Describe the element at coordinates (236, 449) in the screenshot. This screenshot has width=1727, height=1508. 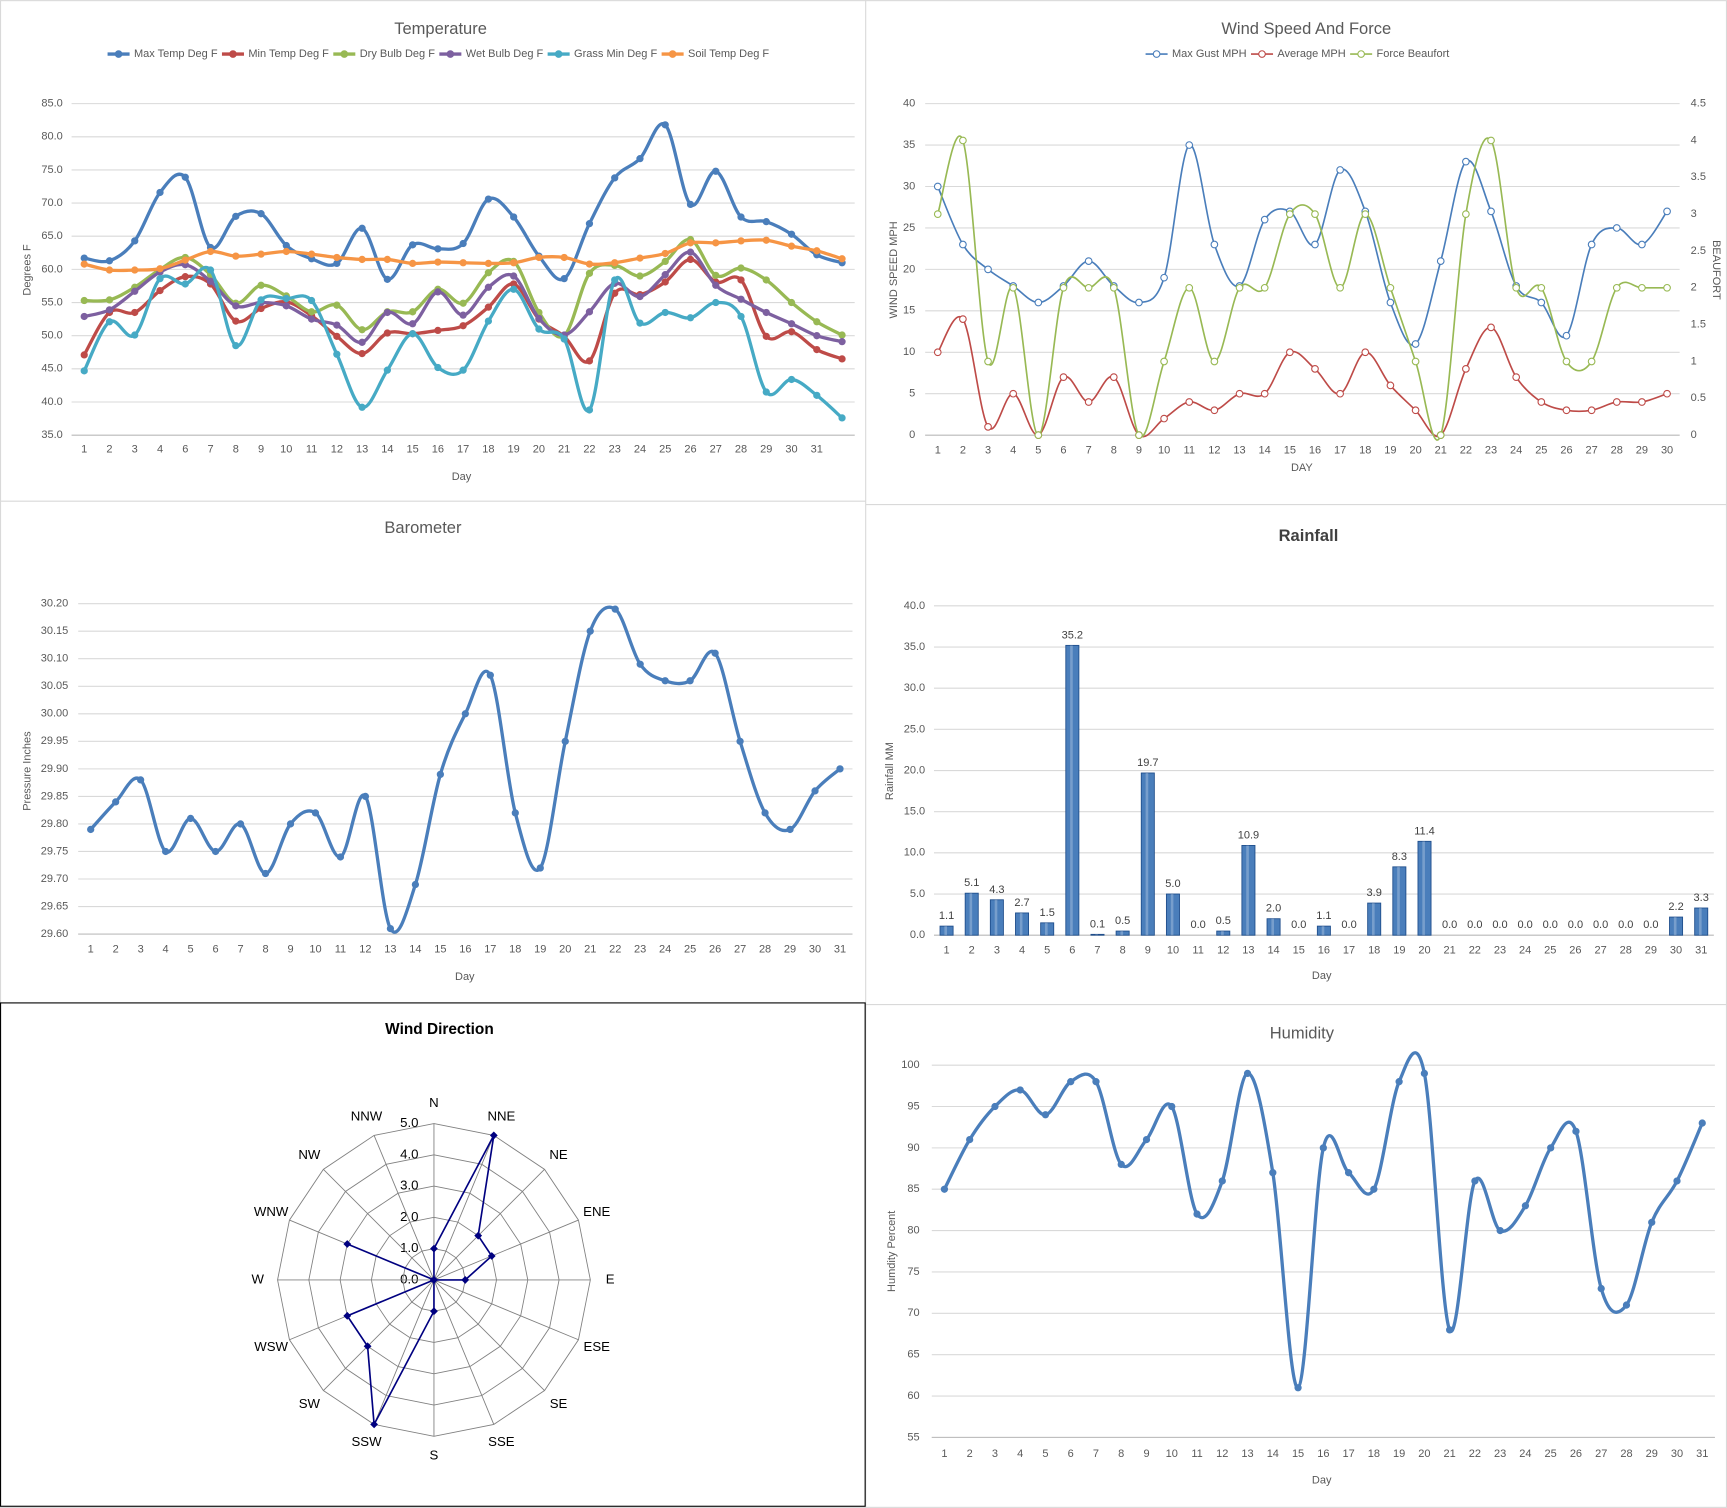
I see `x-tick-label: 8` at that location.